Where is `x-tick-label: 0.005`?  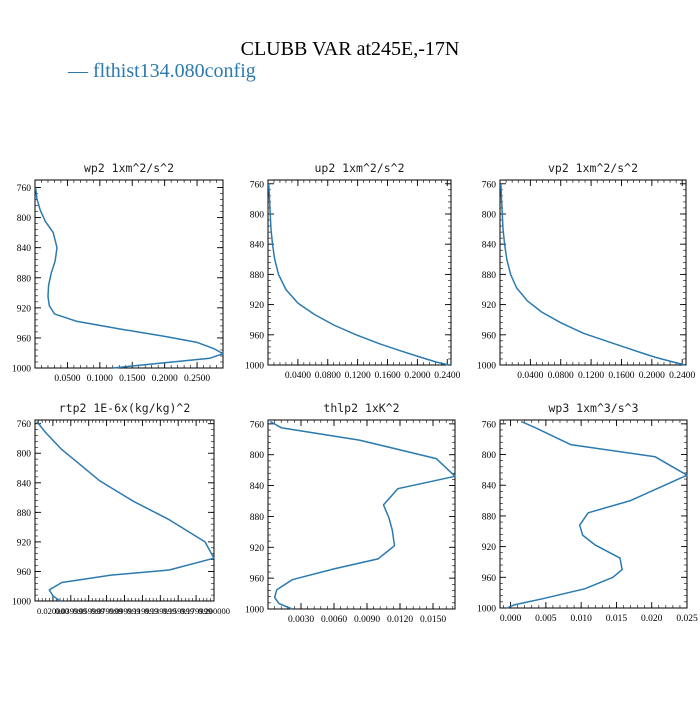
x-tick-label: 0.005 is located at coordinates (546, 619).